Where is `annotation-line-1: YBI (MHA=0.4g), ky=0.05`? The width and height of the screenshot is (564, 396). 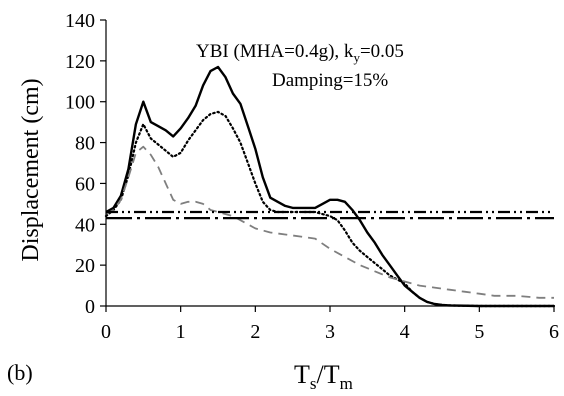
annotation-line-1: YBI (MHA=0.4g), ky=0.05 is located at coordinates (300, 53).